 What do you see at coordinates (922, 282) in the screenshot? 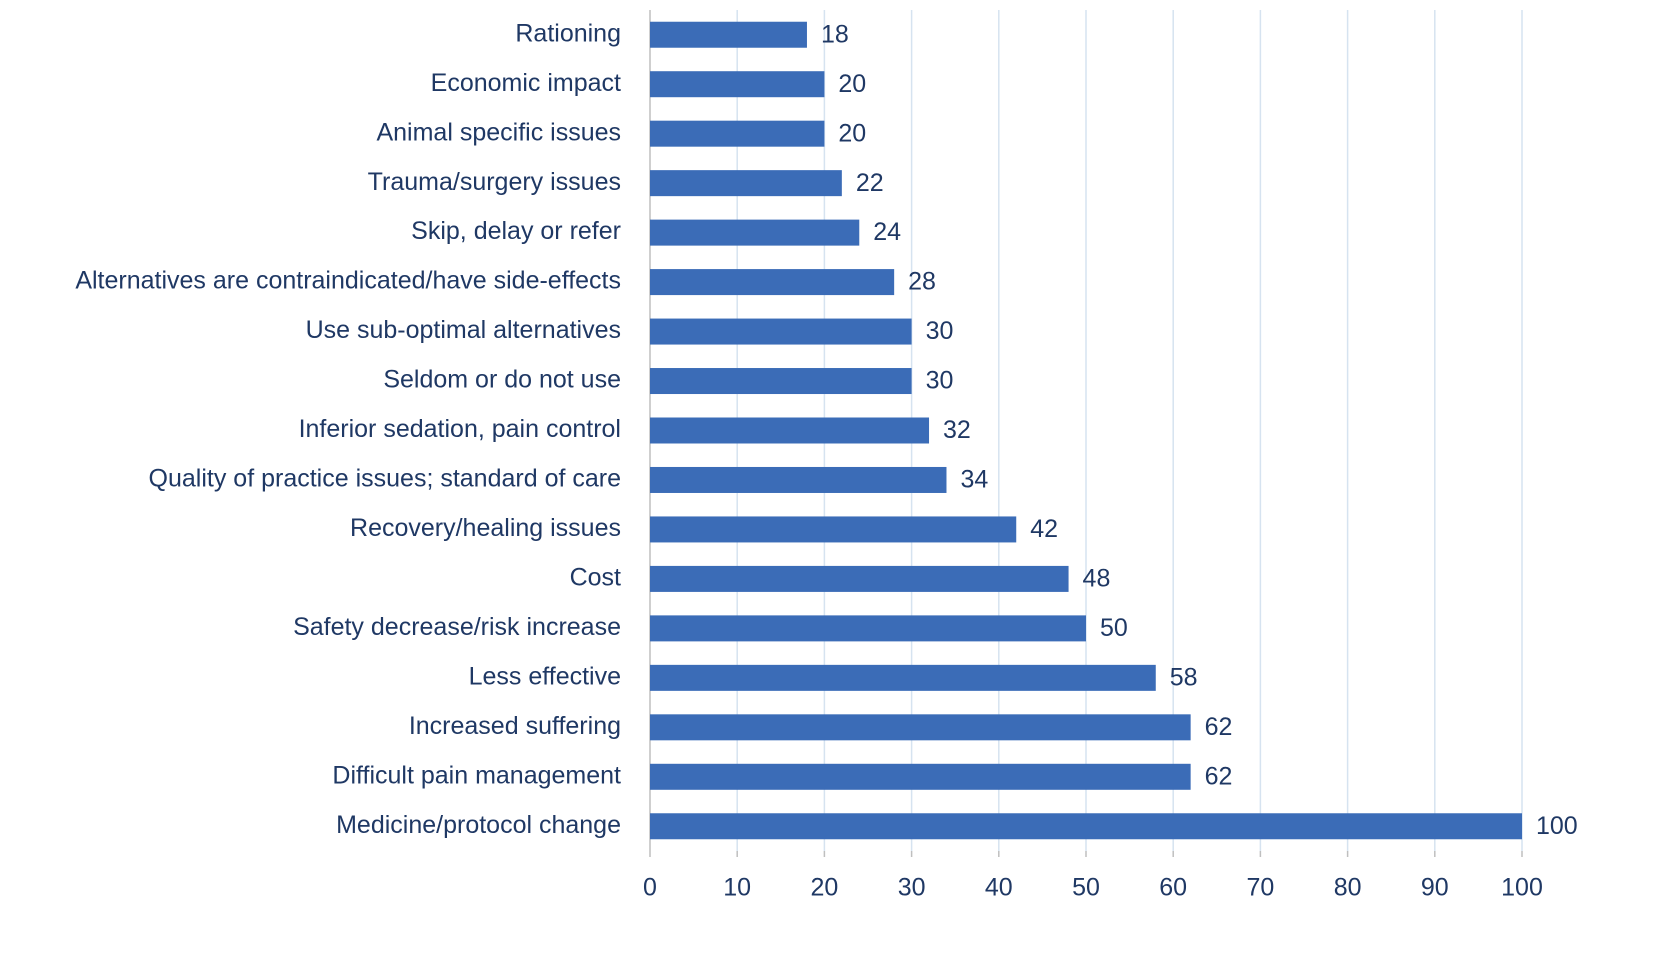
I see `data-label: 28` at bounding box center [922, 282].